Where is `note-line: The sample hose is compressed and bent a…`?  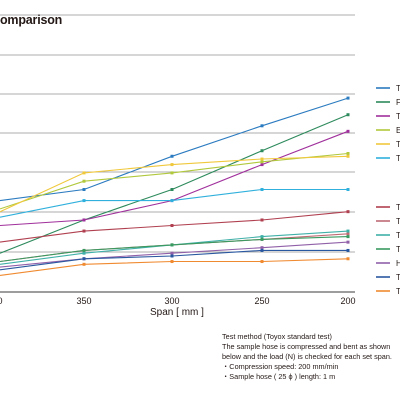
note-line: The sample hose is compressed and bent a… is located at coordinates (306, 346).